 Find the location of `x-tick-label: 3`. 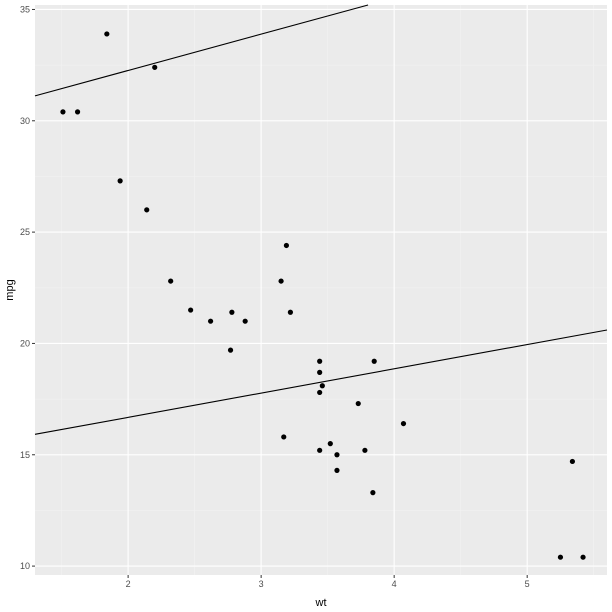

x-tick-label: 3 is located at coordinates (261, 584).